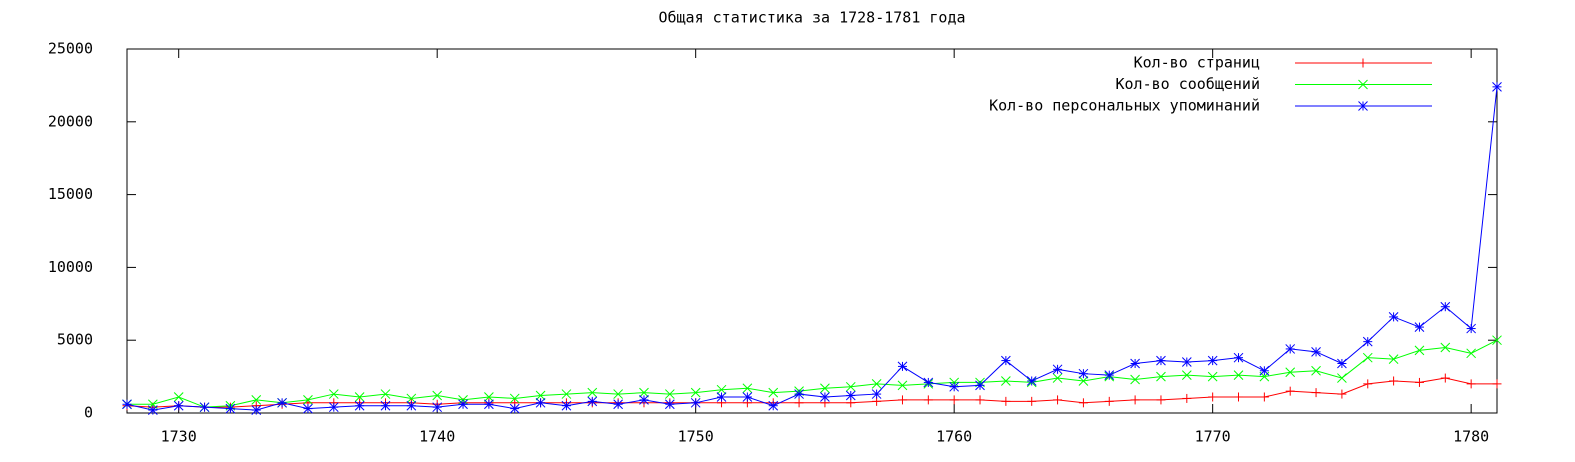 This screenshot has height=462, width=1575. I want to click on x-tick-label: 1730, so click(179, 437).